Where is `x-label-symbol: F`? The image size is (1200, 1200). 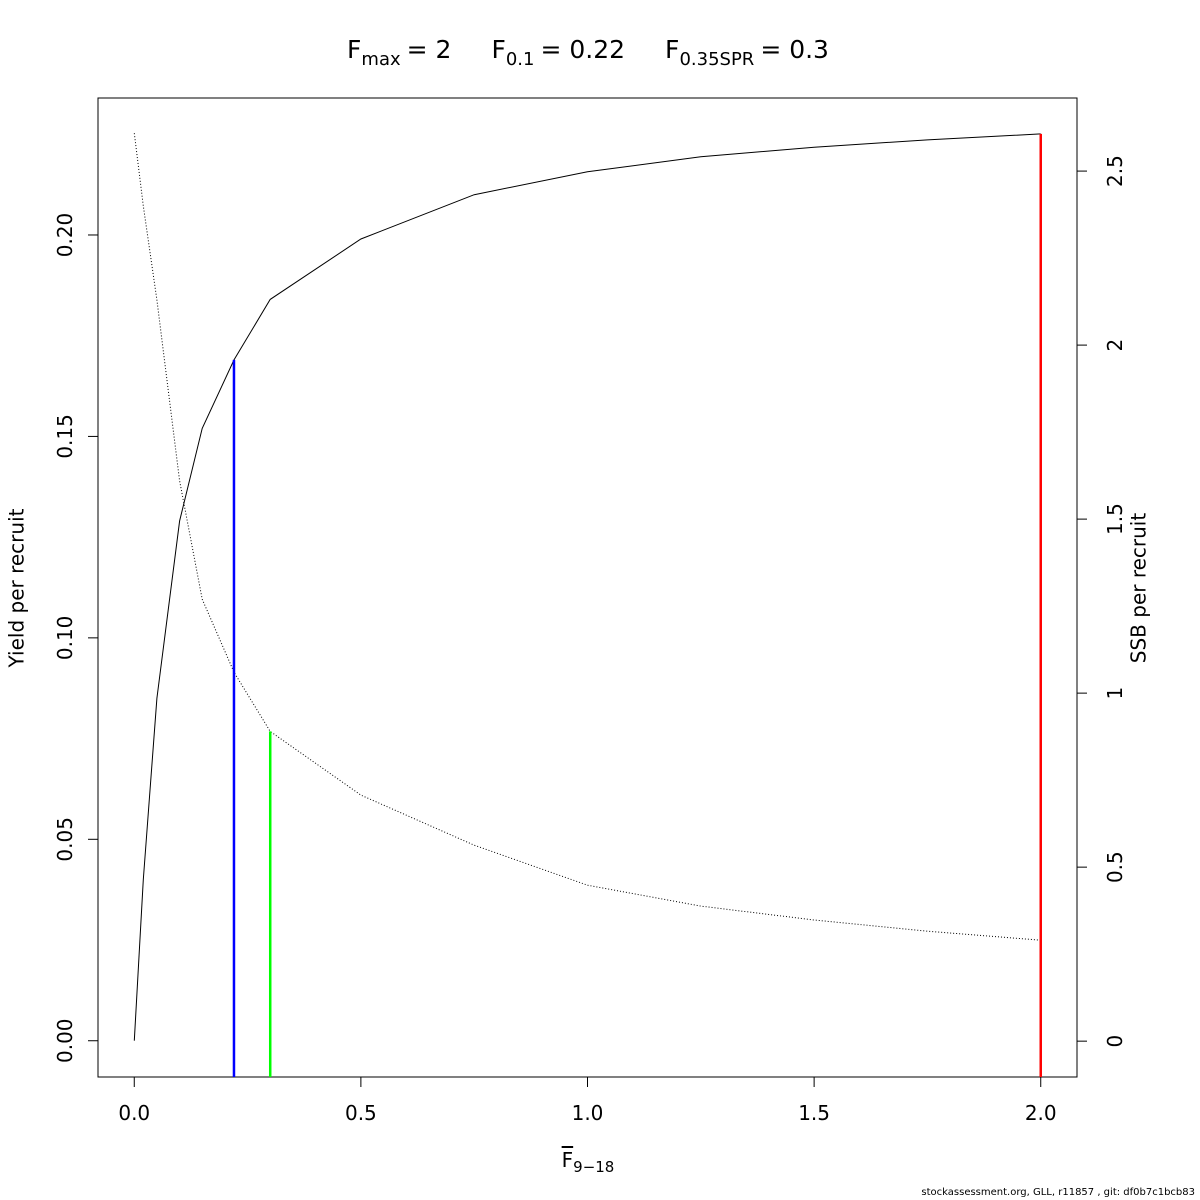 x-label-symbol: F is located at coordinates (568, 1160).